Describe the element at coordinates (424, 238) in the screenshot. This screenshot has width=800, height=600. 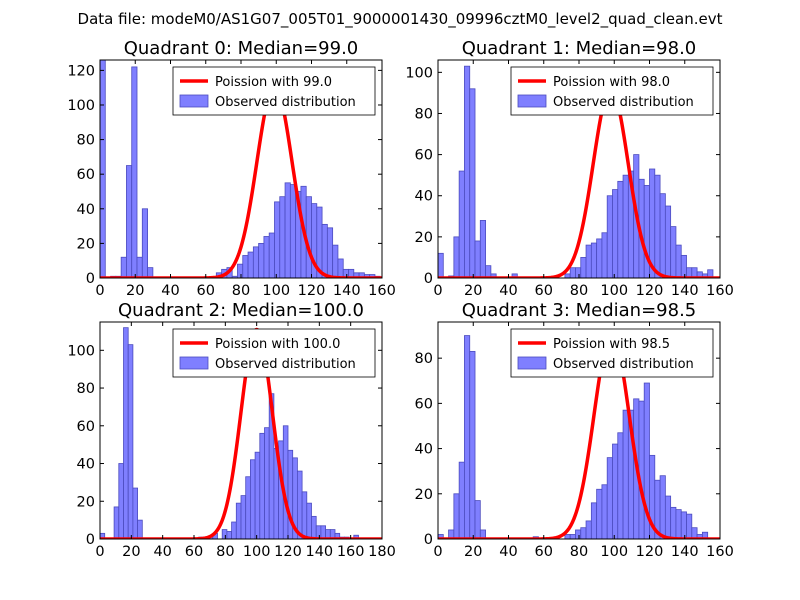
I see `y-tick-label: 20` at that location.